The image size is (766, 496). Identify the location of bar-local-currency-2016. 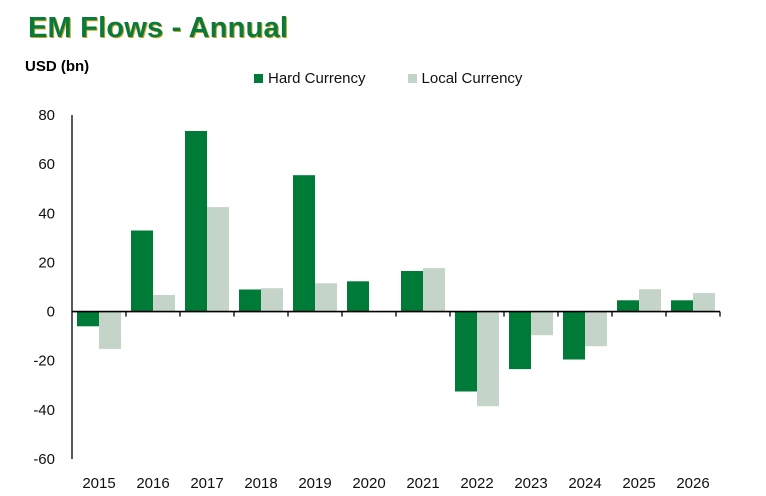
(164, 303).